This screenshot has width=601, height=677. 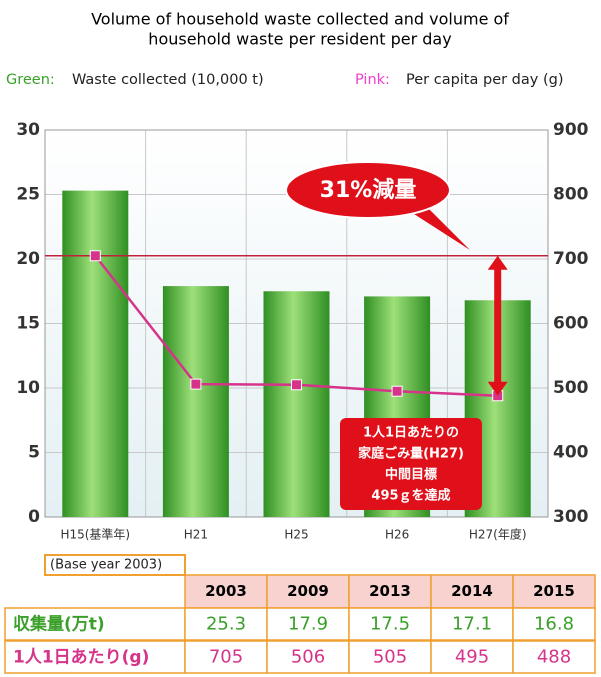 I want to click on y2-tick-label: 700, so click(x=571, y=259).